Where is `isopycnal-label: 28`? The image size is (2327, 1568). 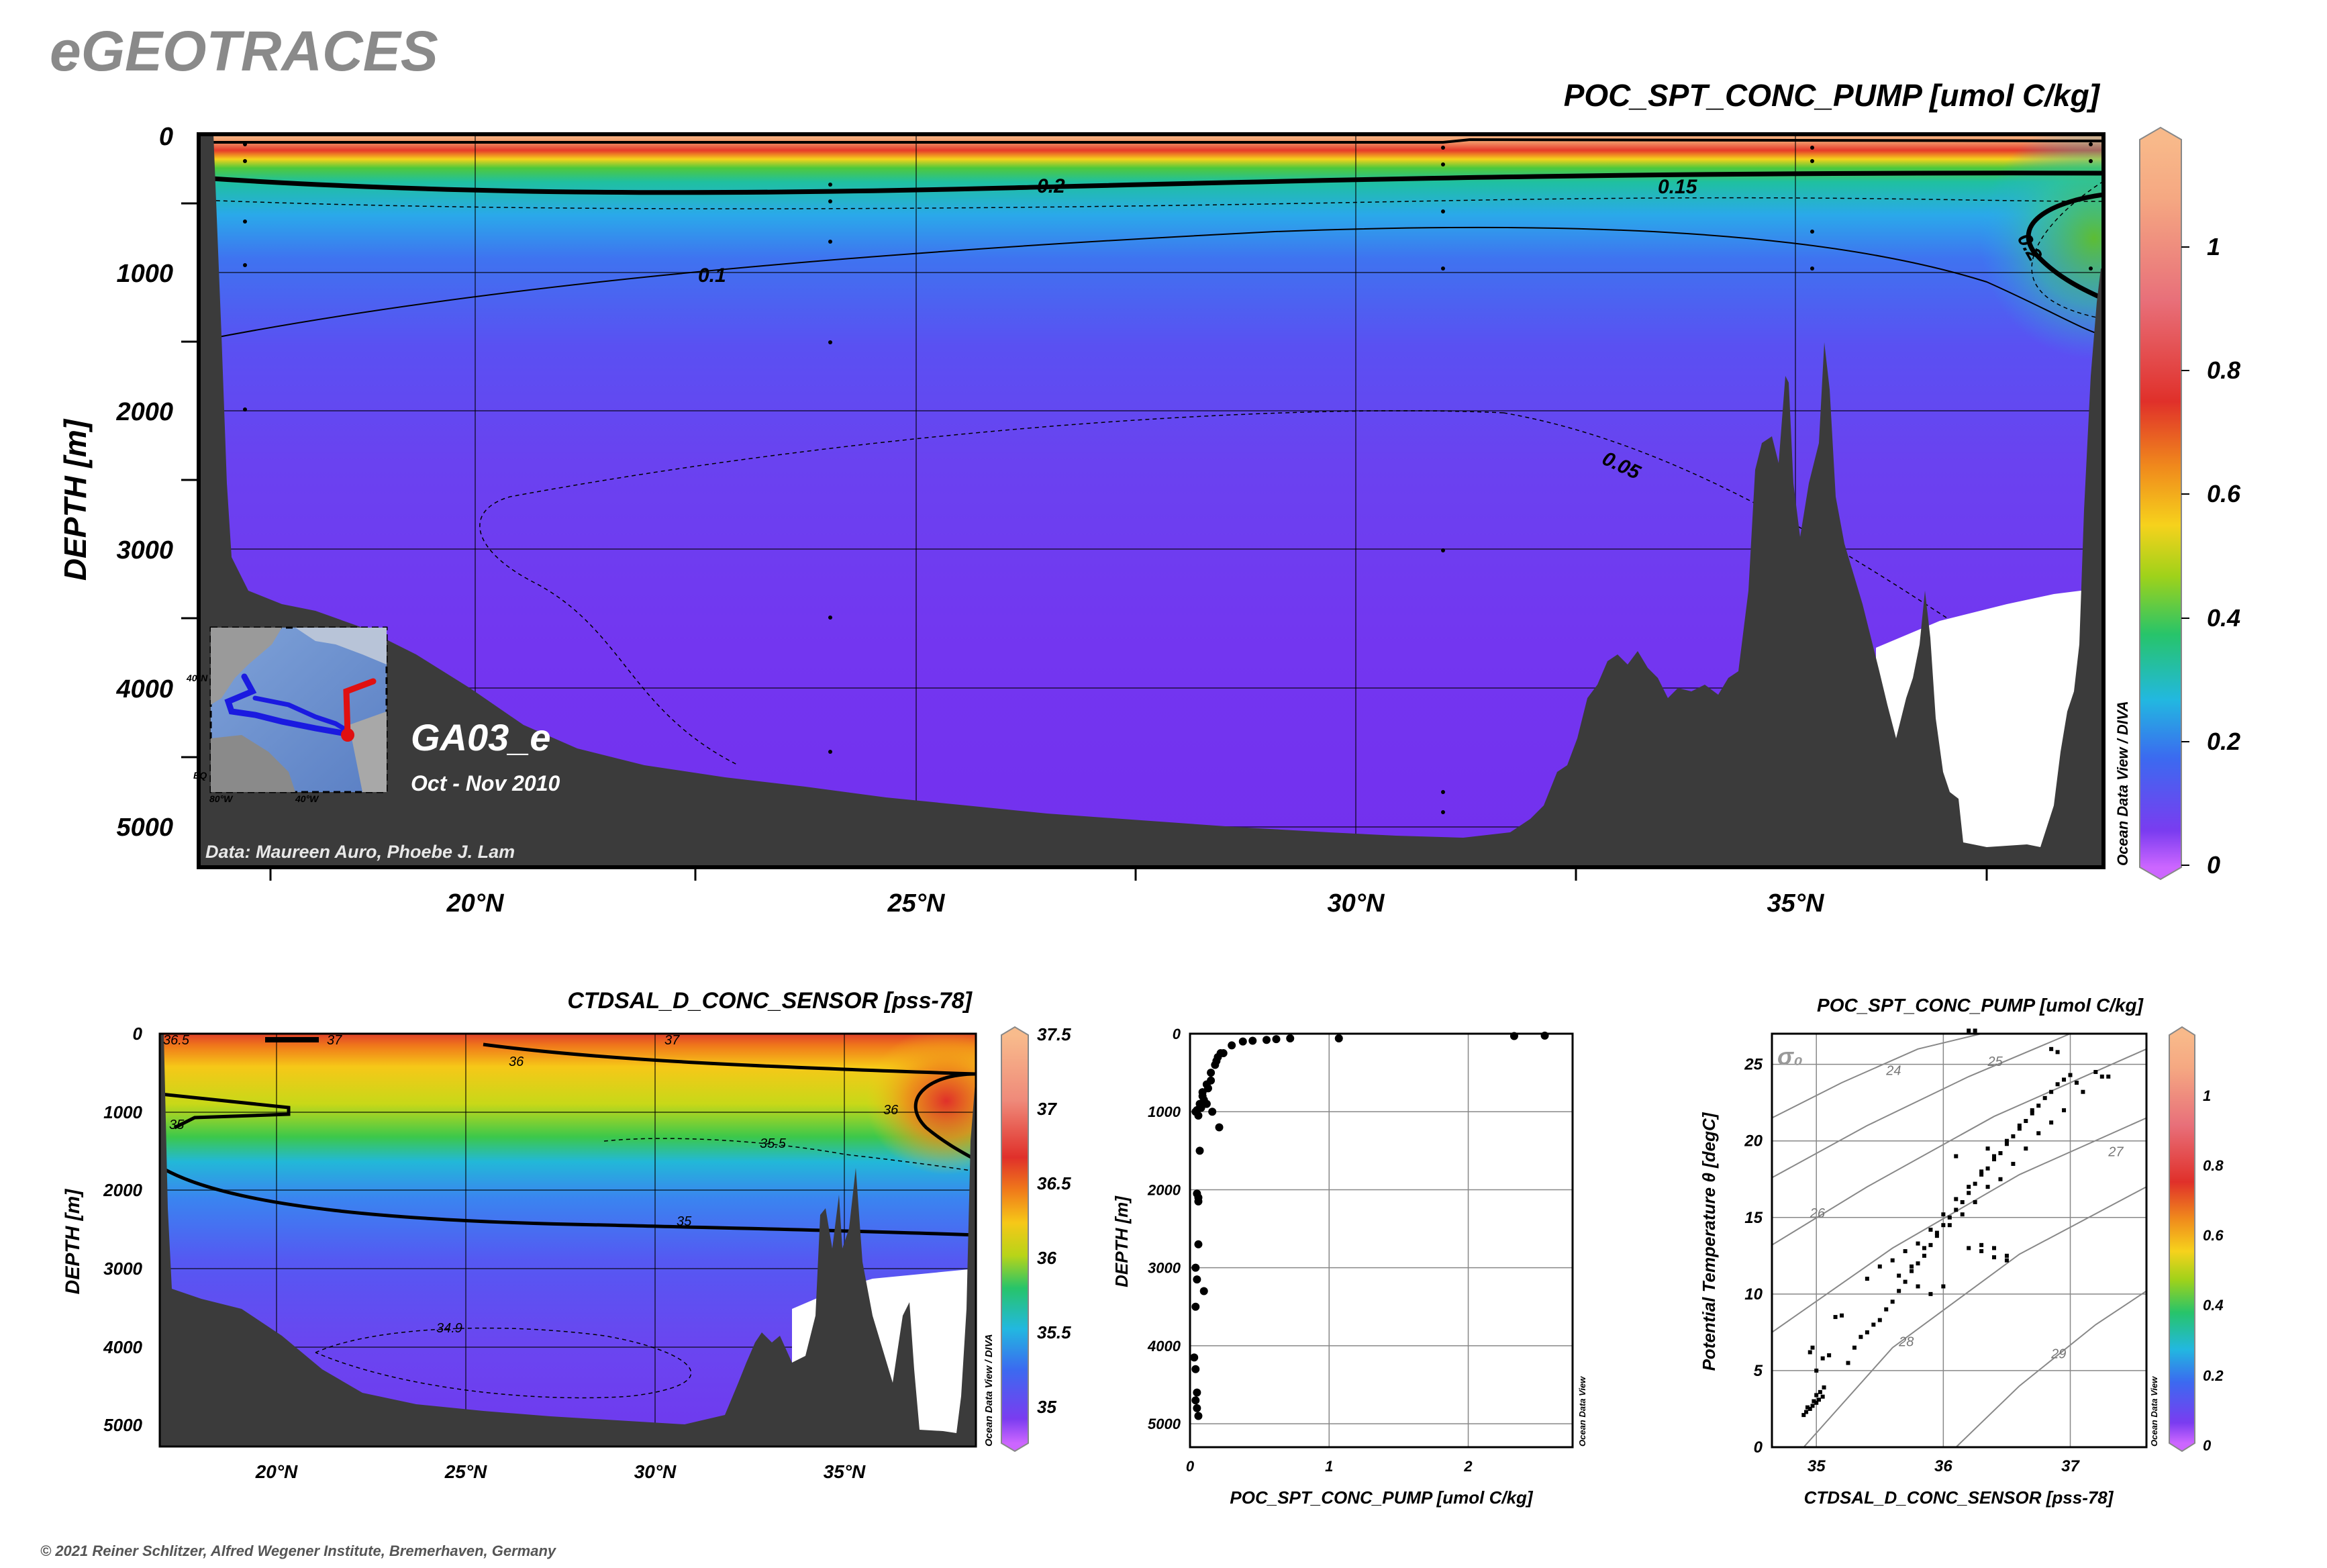
isopycnal-label: 28 is located at coordinates (1906, 1342).